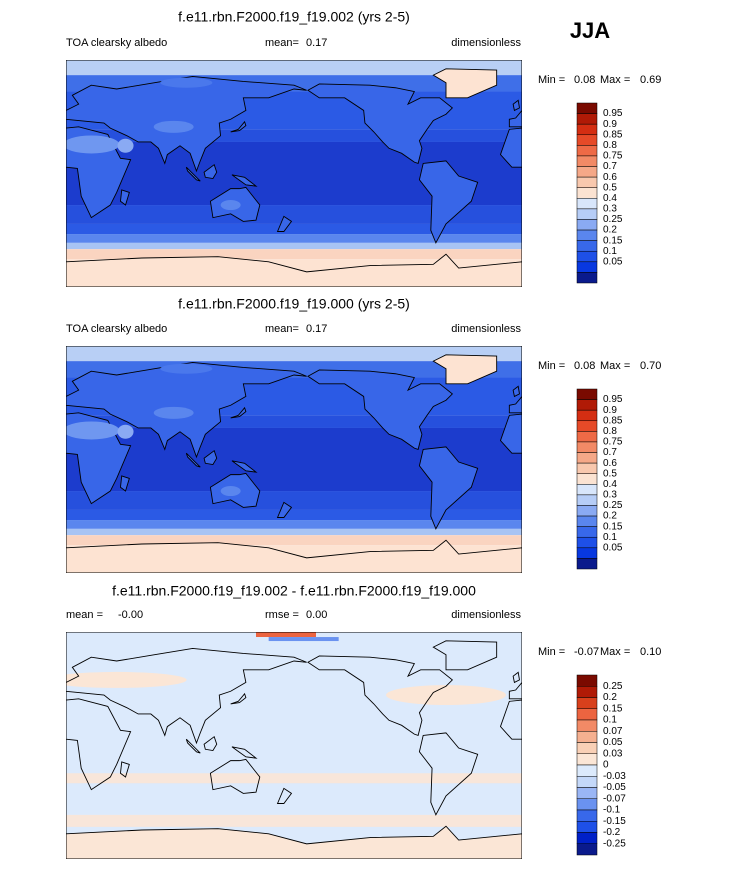 This screenshot has height=877, width=733. I want to click on left-label: TOA clearsky albedo, so click(116, 329).